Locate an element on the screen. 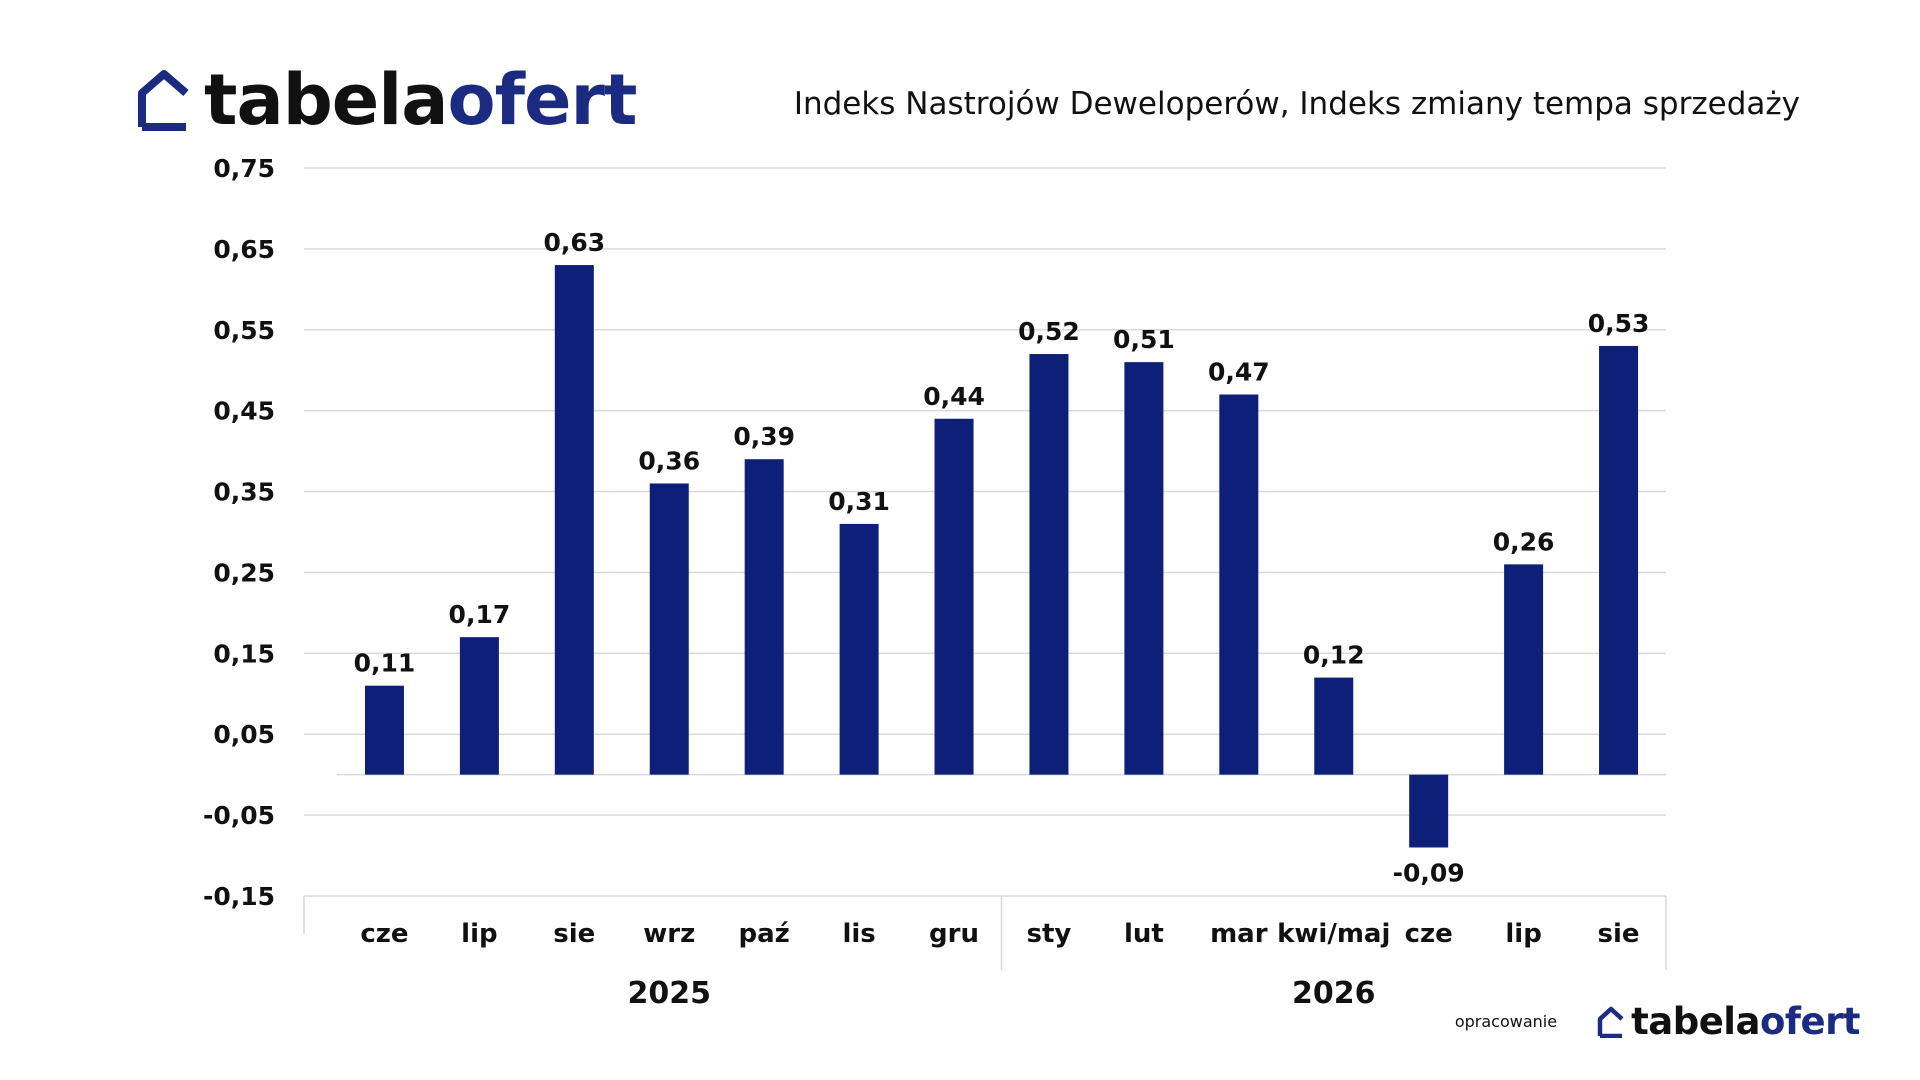  data-label: 0,26 is located at coordinates (1524, 541).